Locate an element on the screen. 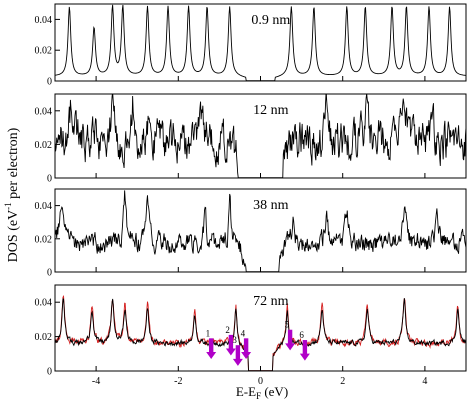 The width and height of the screenshot is (471, 401). panel-1-ytick-label-1: 0.02 is located at coordinates (44, 51).